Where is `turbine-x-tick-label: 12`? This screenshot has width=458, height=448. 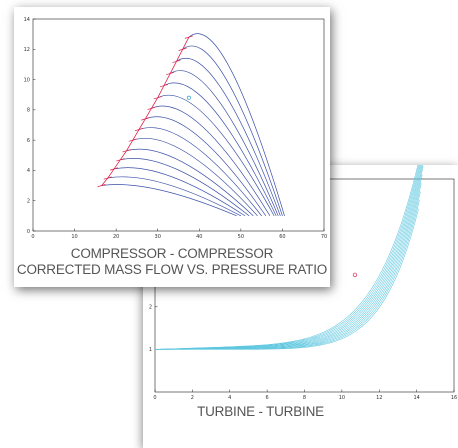 turbine-x-tick-label: 12 is located at coordinates (379, 398).